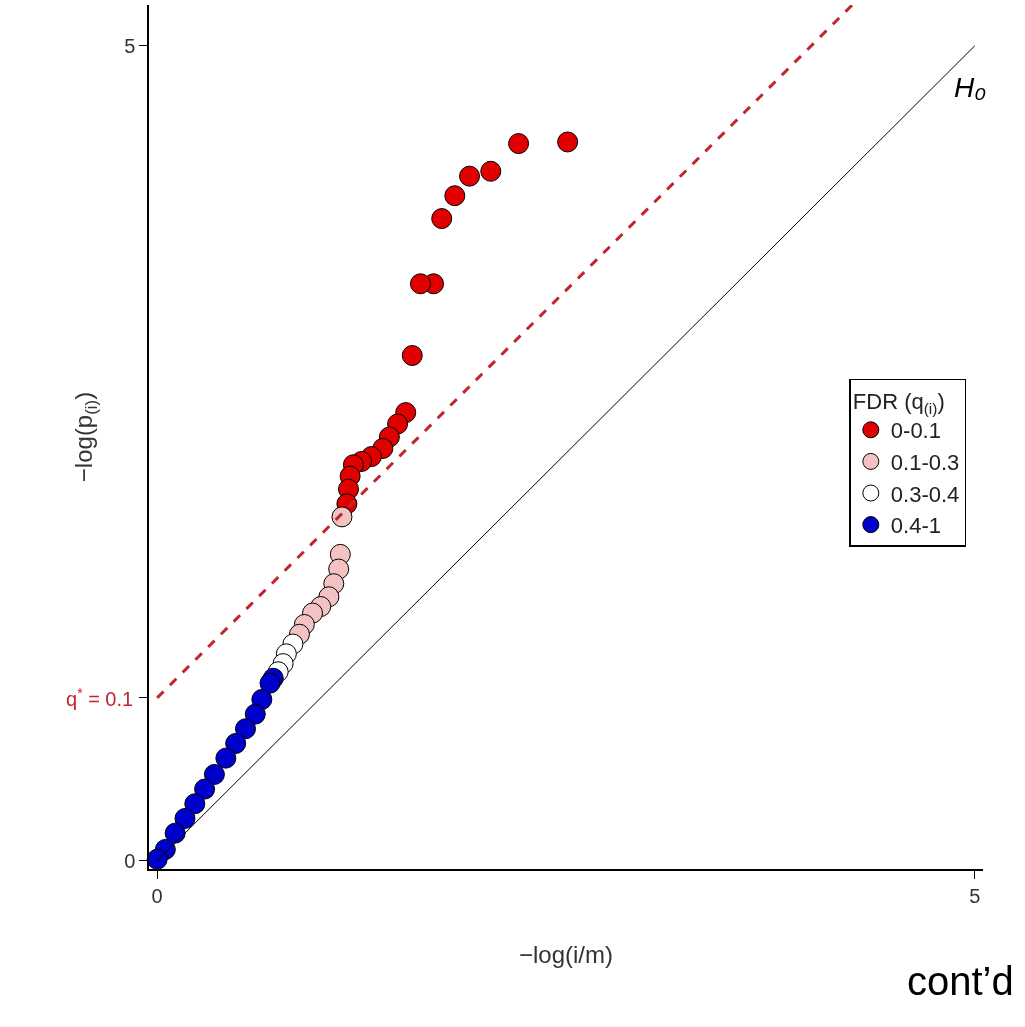 The image size is (1025, 1027). What do you see at coordinates (915, 526) in the screenshot?
I see `legend-label: 0.4-1` at bounding box center [915, 526].